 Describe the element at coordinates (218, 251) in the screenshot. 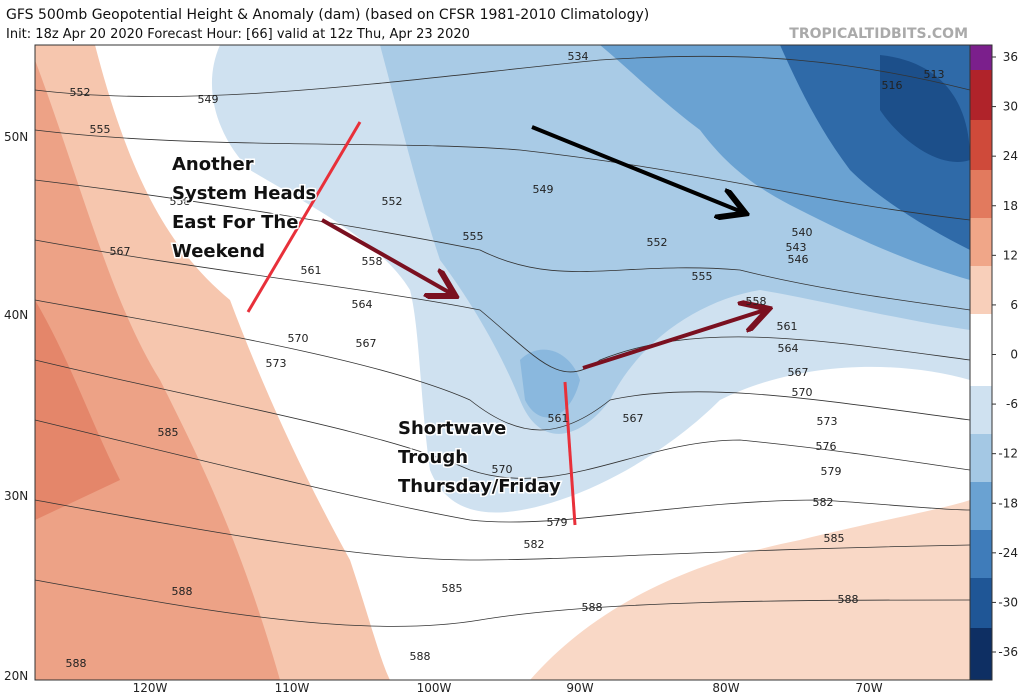

I see `annotation: Weekend` at that location.